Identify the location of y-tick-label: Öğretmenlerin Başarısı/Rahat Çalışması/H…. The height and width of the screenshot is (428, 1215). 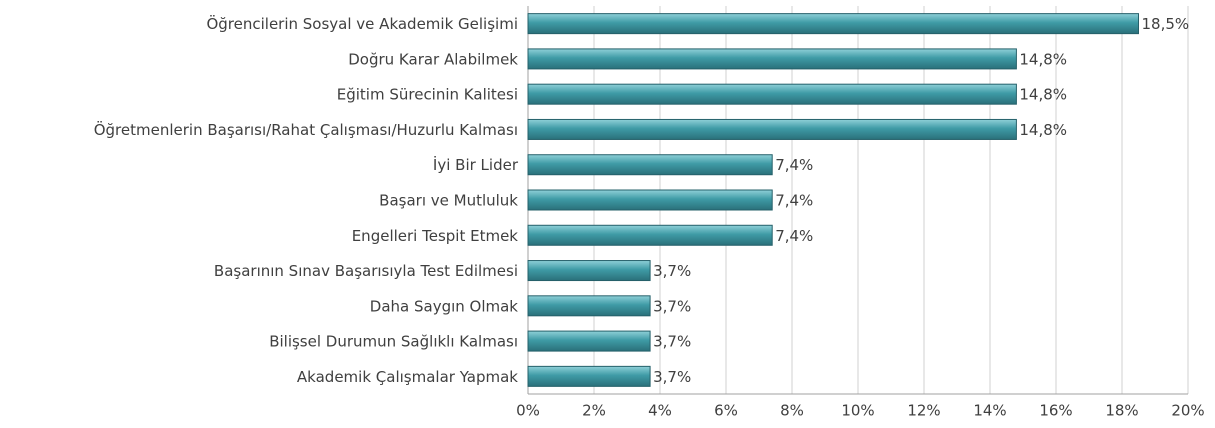
(306, 129).